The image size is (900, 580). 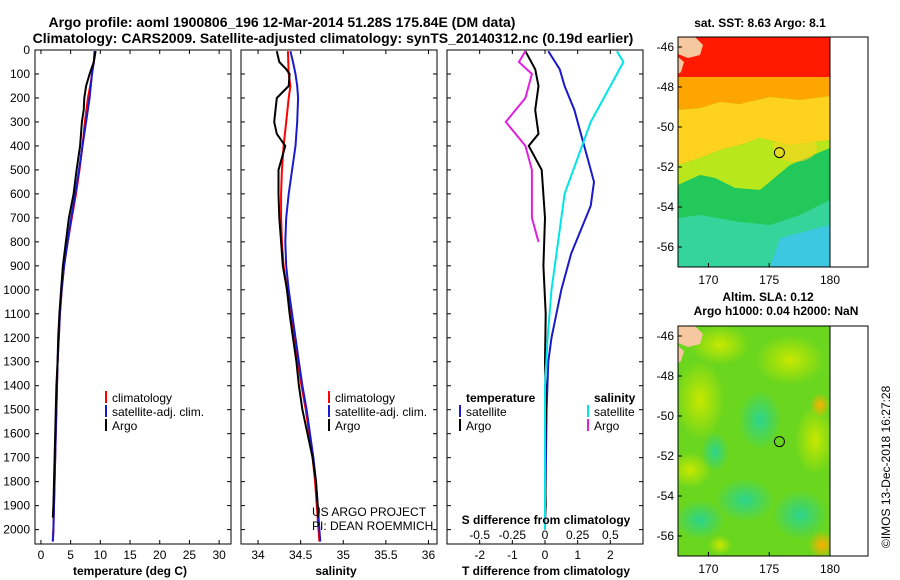 I want to click on y-tick-label: 600, so click(x=20, y=194).